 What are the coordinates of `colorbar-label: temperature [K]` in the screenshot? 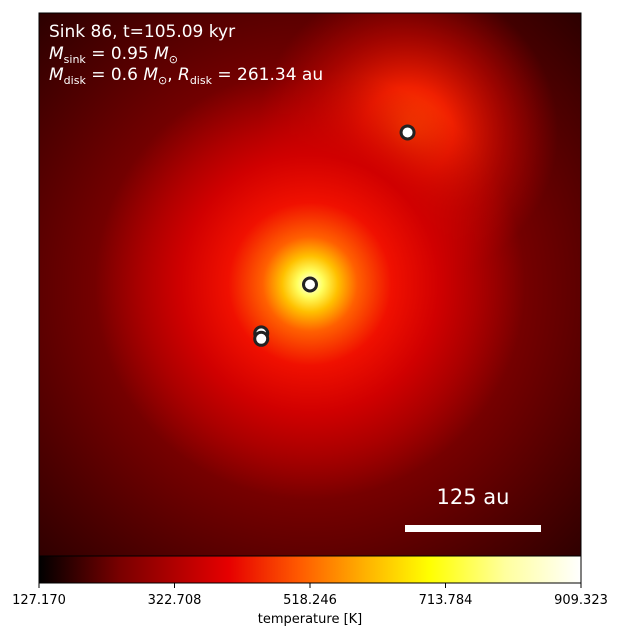 It's located at (310, 619).